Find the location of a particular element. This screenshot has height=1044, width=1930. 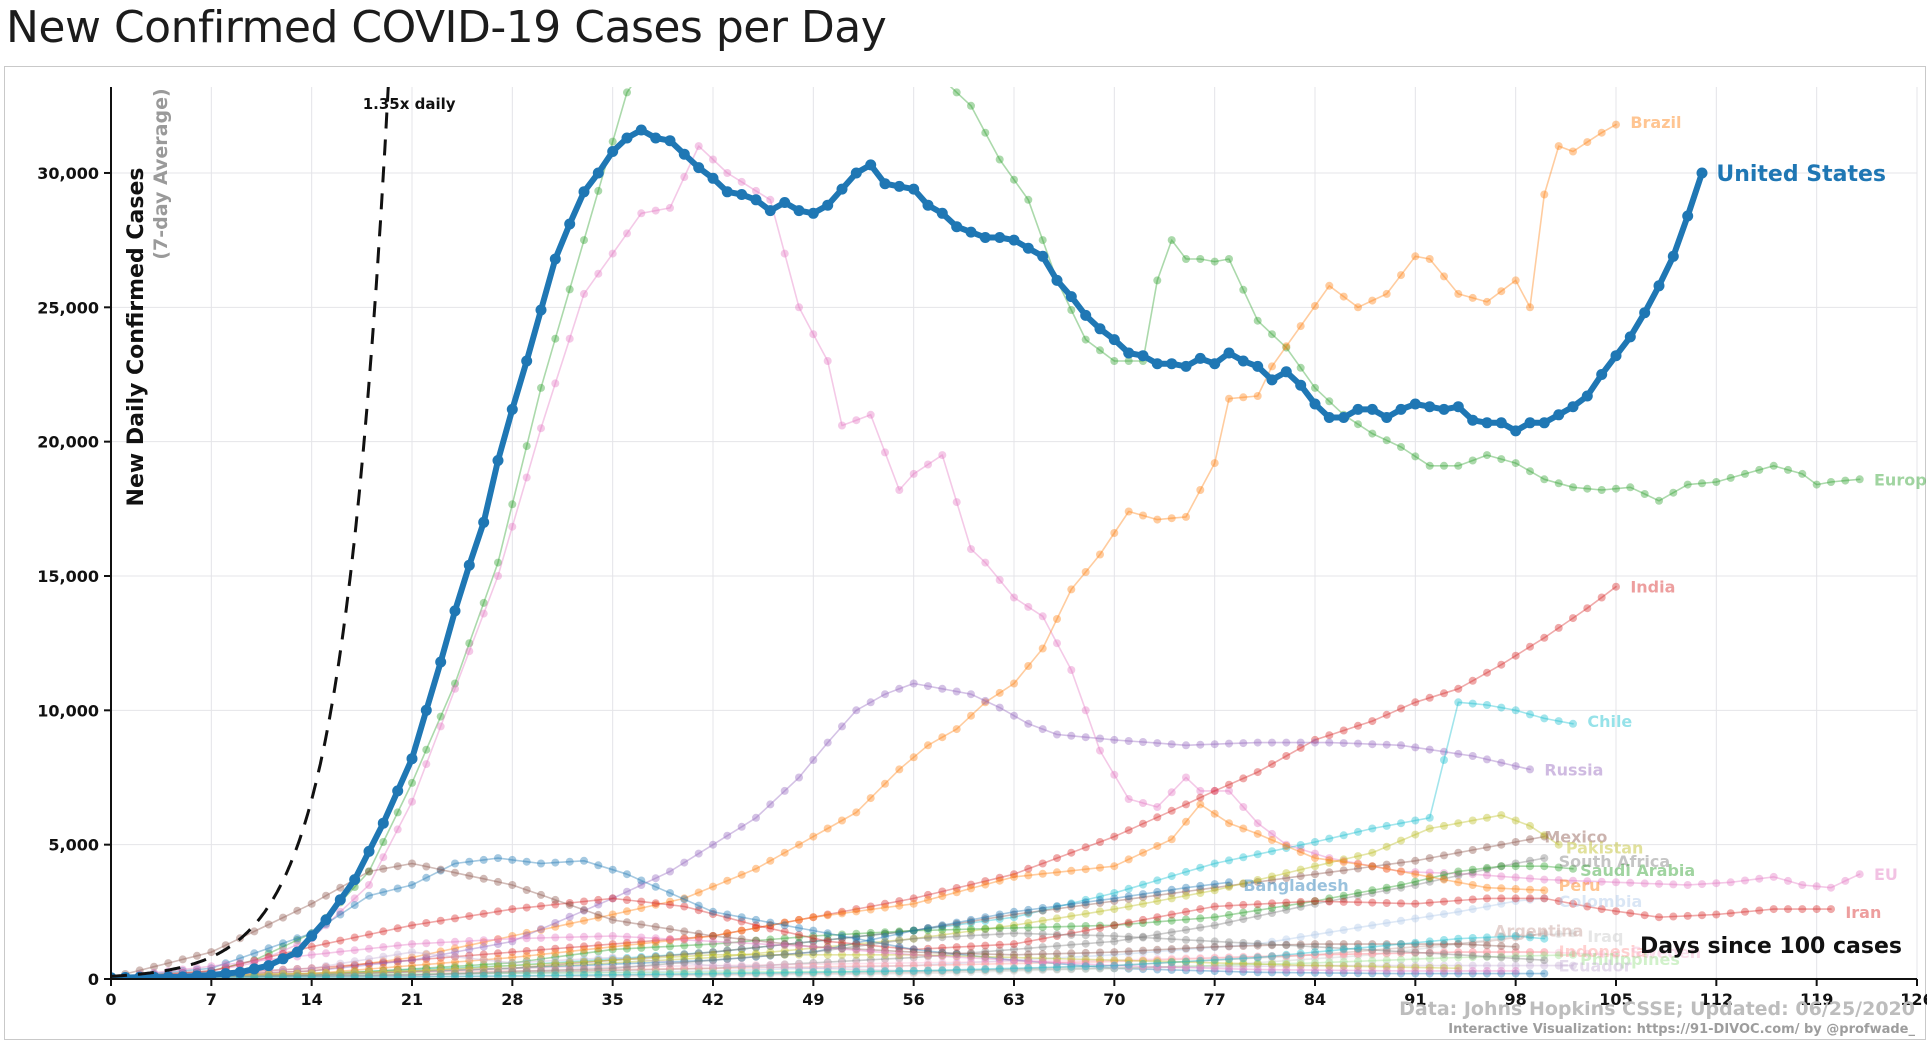

data-point-peru is located at coordinates (1100, 867).